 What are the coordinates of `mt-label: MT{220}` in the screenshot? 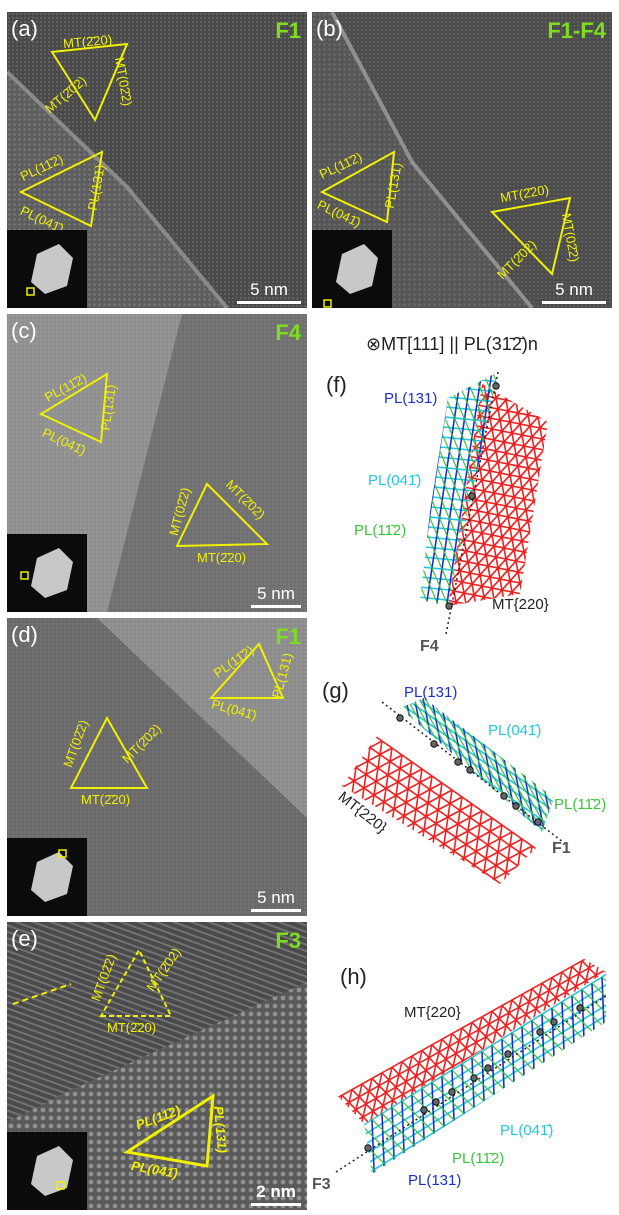 It's located at (432, 1012).